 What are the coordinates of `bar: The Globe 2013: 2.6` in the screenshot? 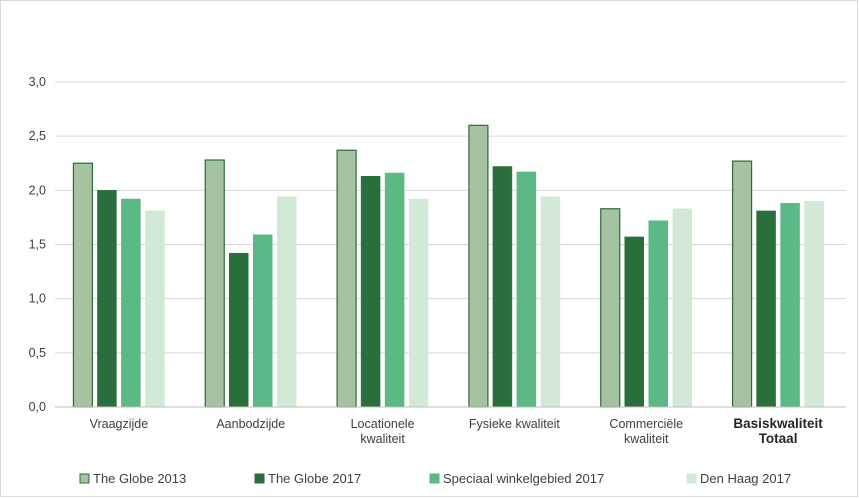 It's located at (478, 266).